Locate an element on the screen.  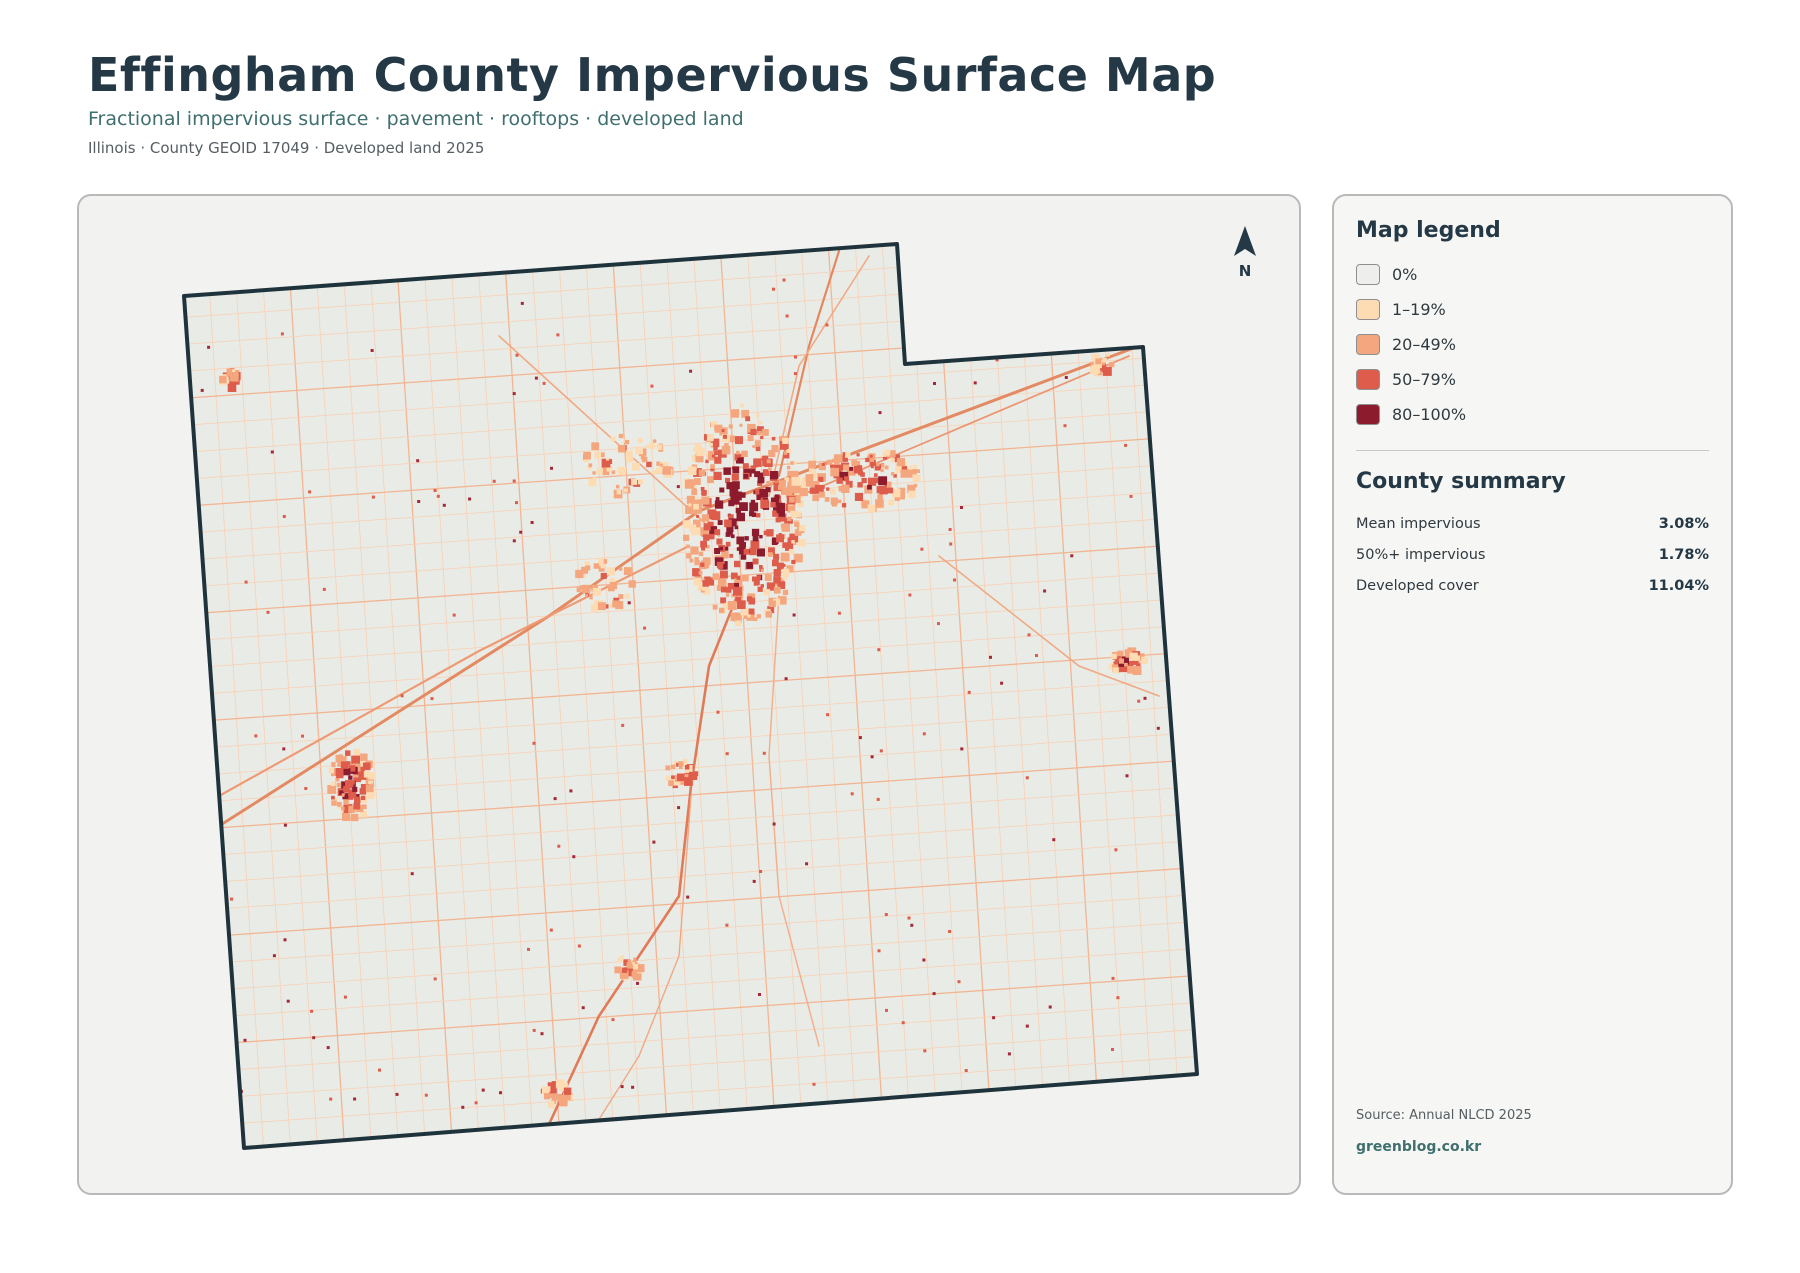
summary-value: 3.08% is located at coordinates (1683, 523).